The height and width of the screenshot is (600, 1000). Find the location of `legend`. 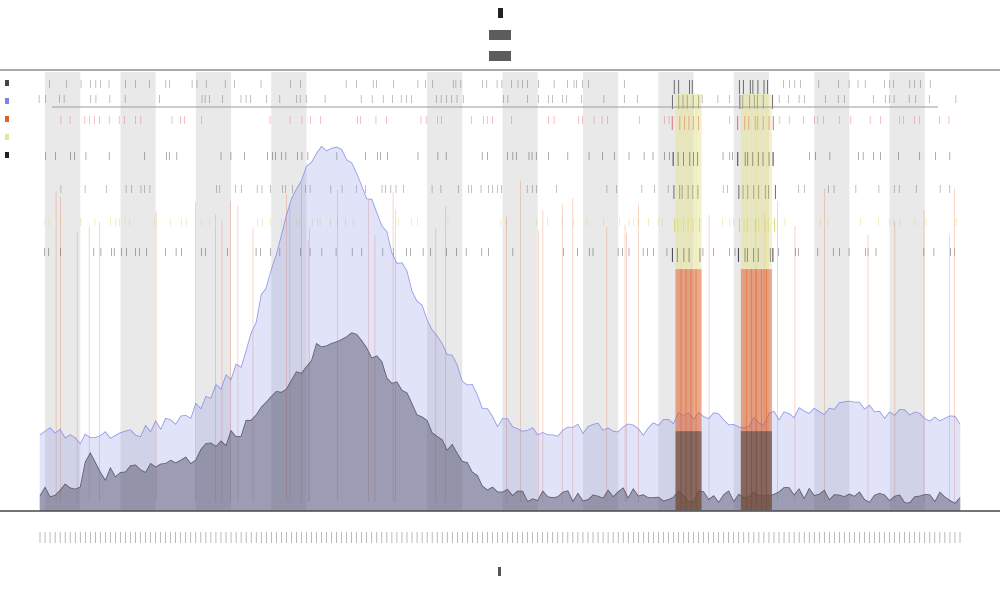

legend is located at coordinates (7, 119).